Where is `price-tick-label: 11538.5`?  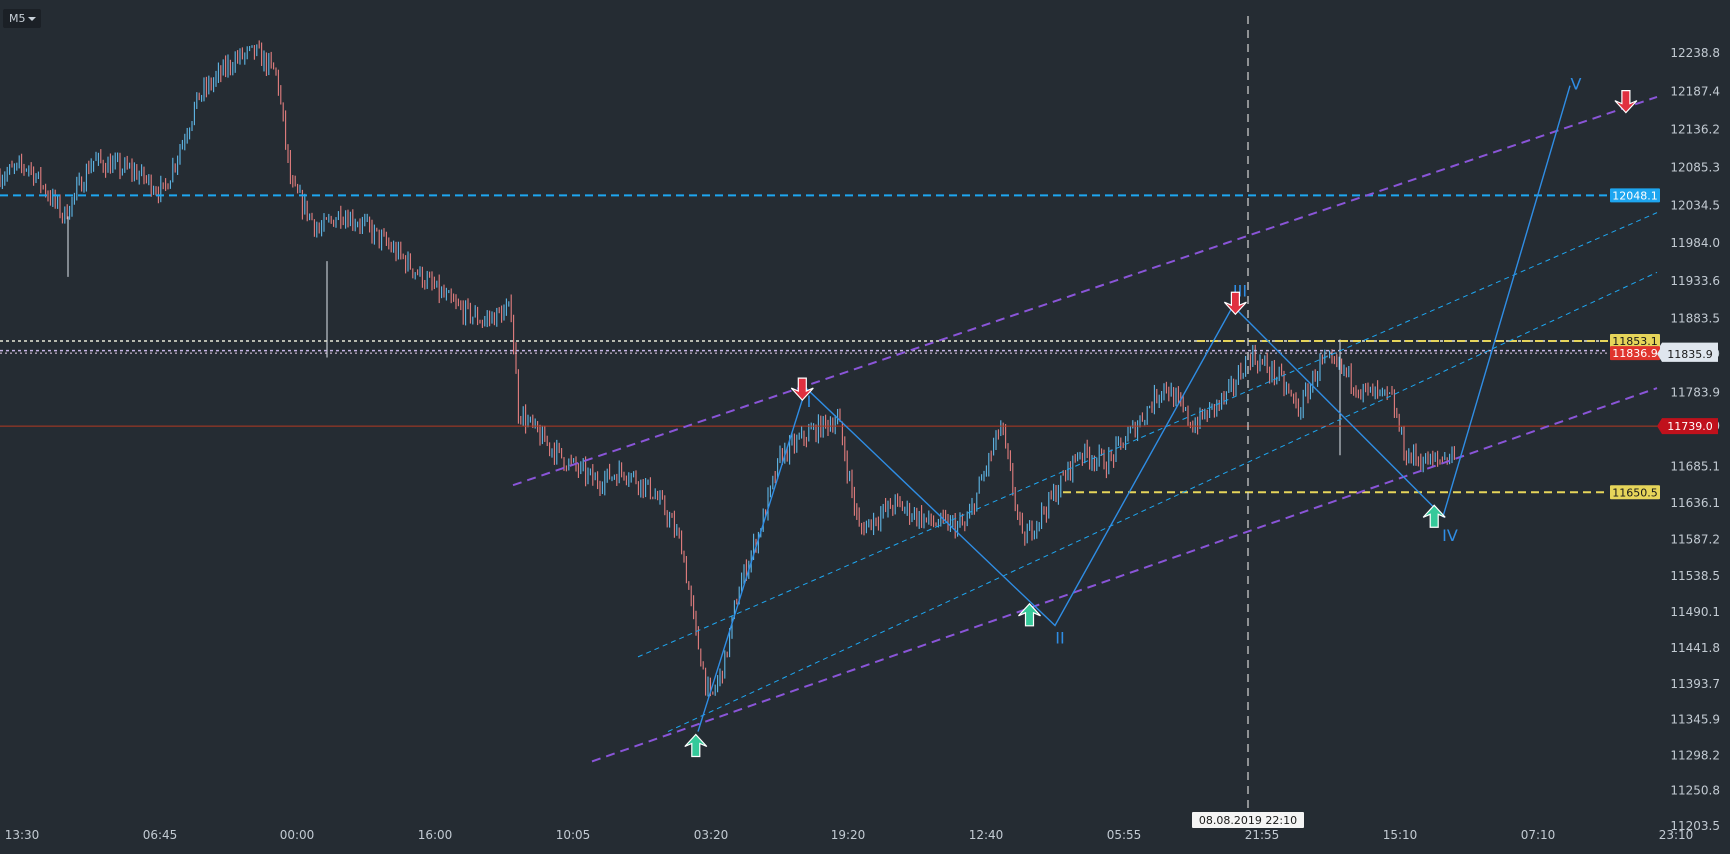
price-tick-label: 11538.5 is located at coordinates (1695, 576).